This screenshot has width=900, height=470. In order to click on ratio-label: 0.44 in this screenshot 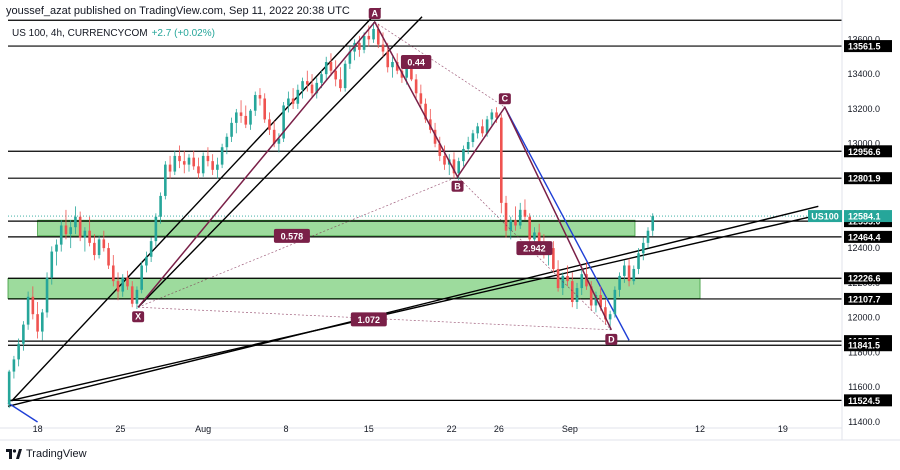, I will do `click(416, 63)`.